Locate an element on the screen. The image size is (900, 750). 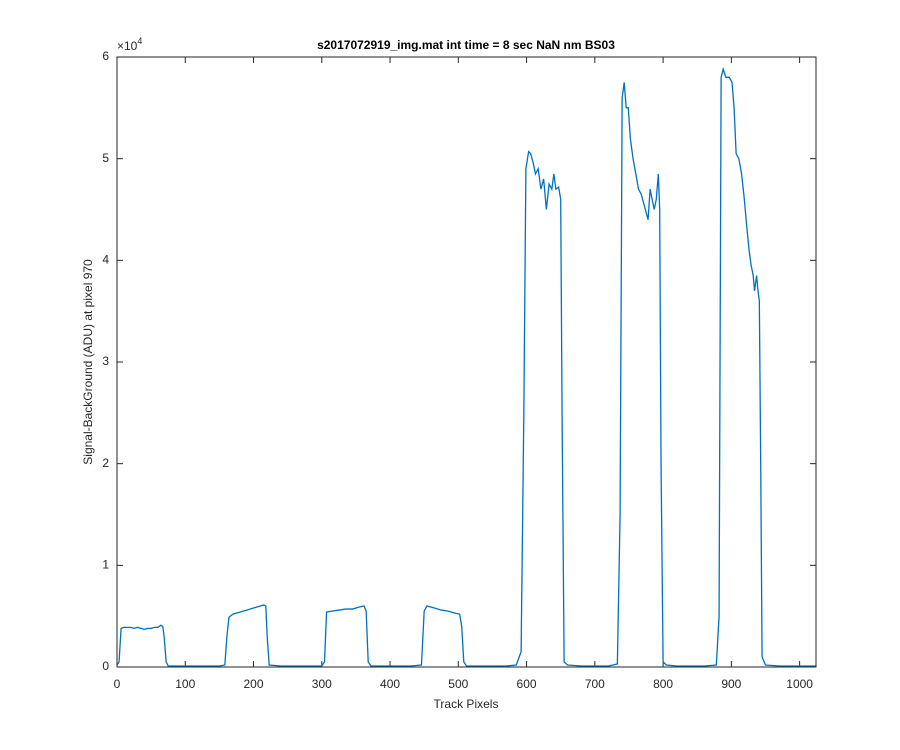
x-tick-label: 900 is located at coordinates (731, 684).